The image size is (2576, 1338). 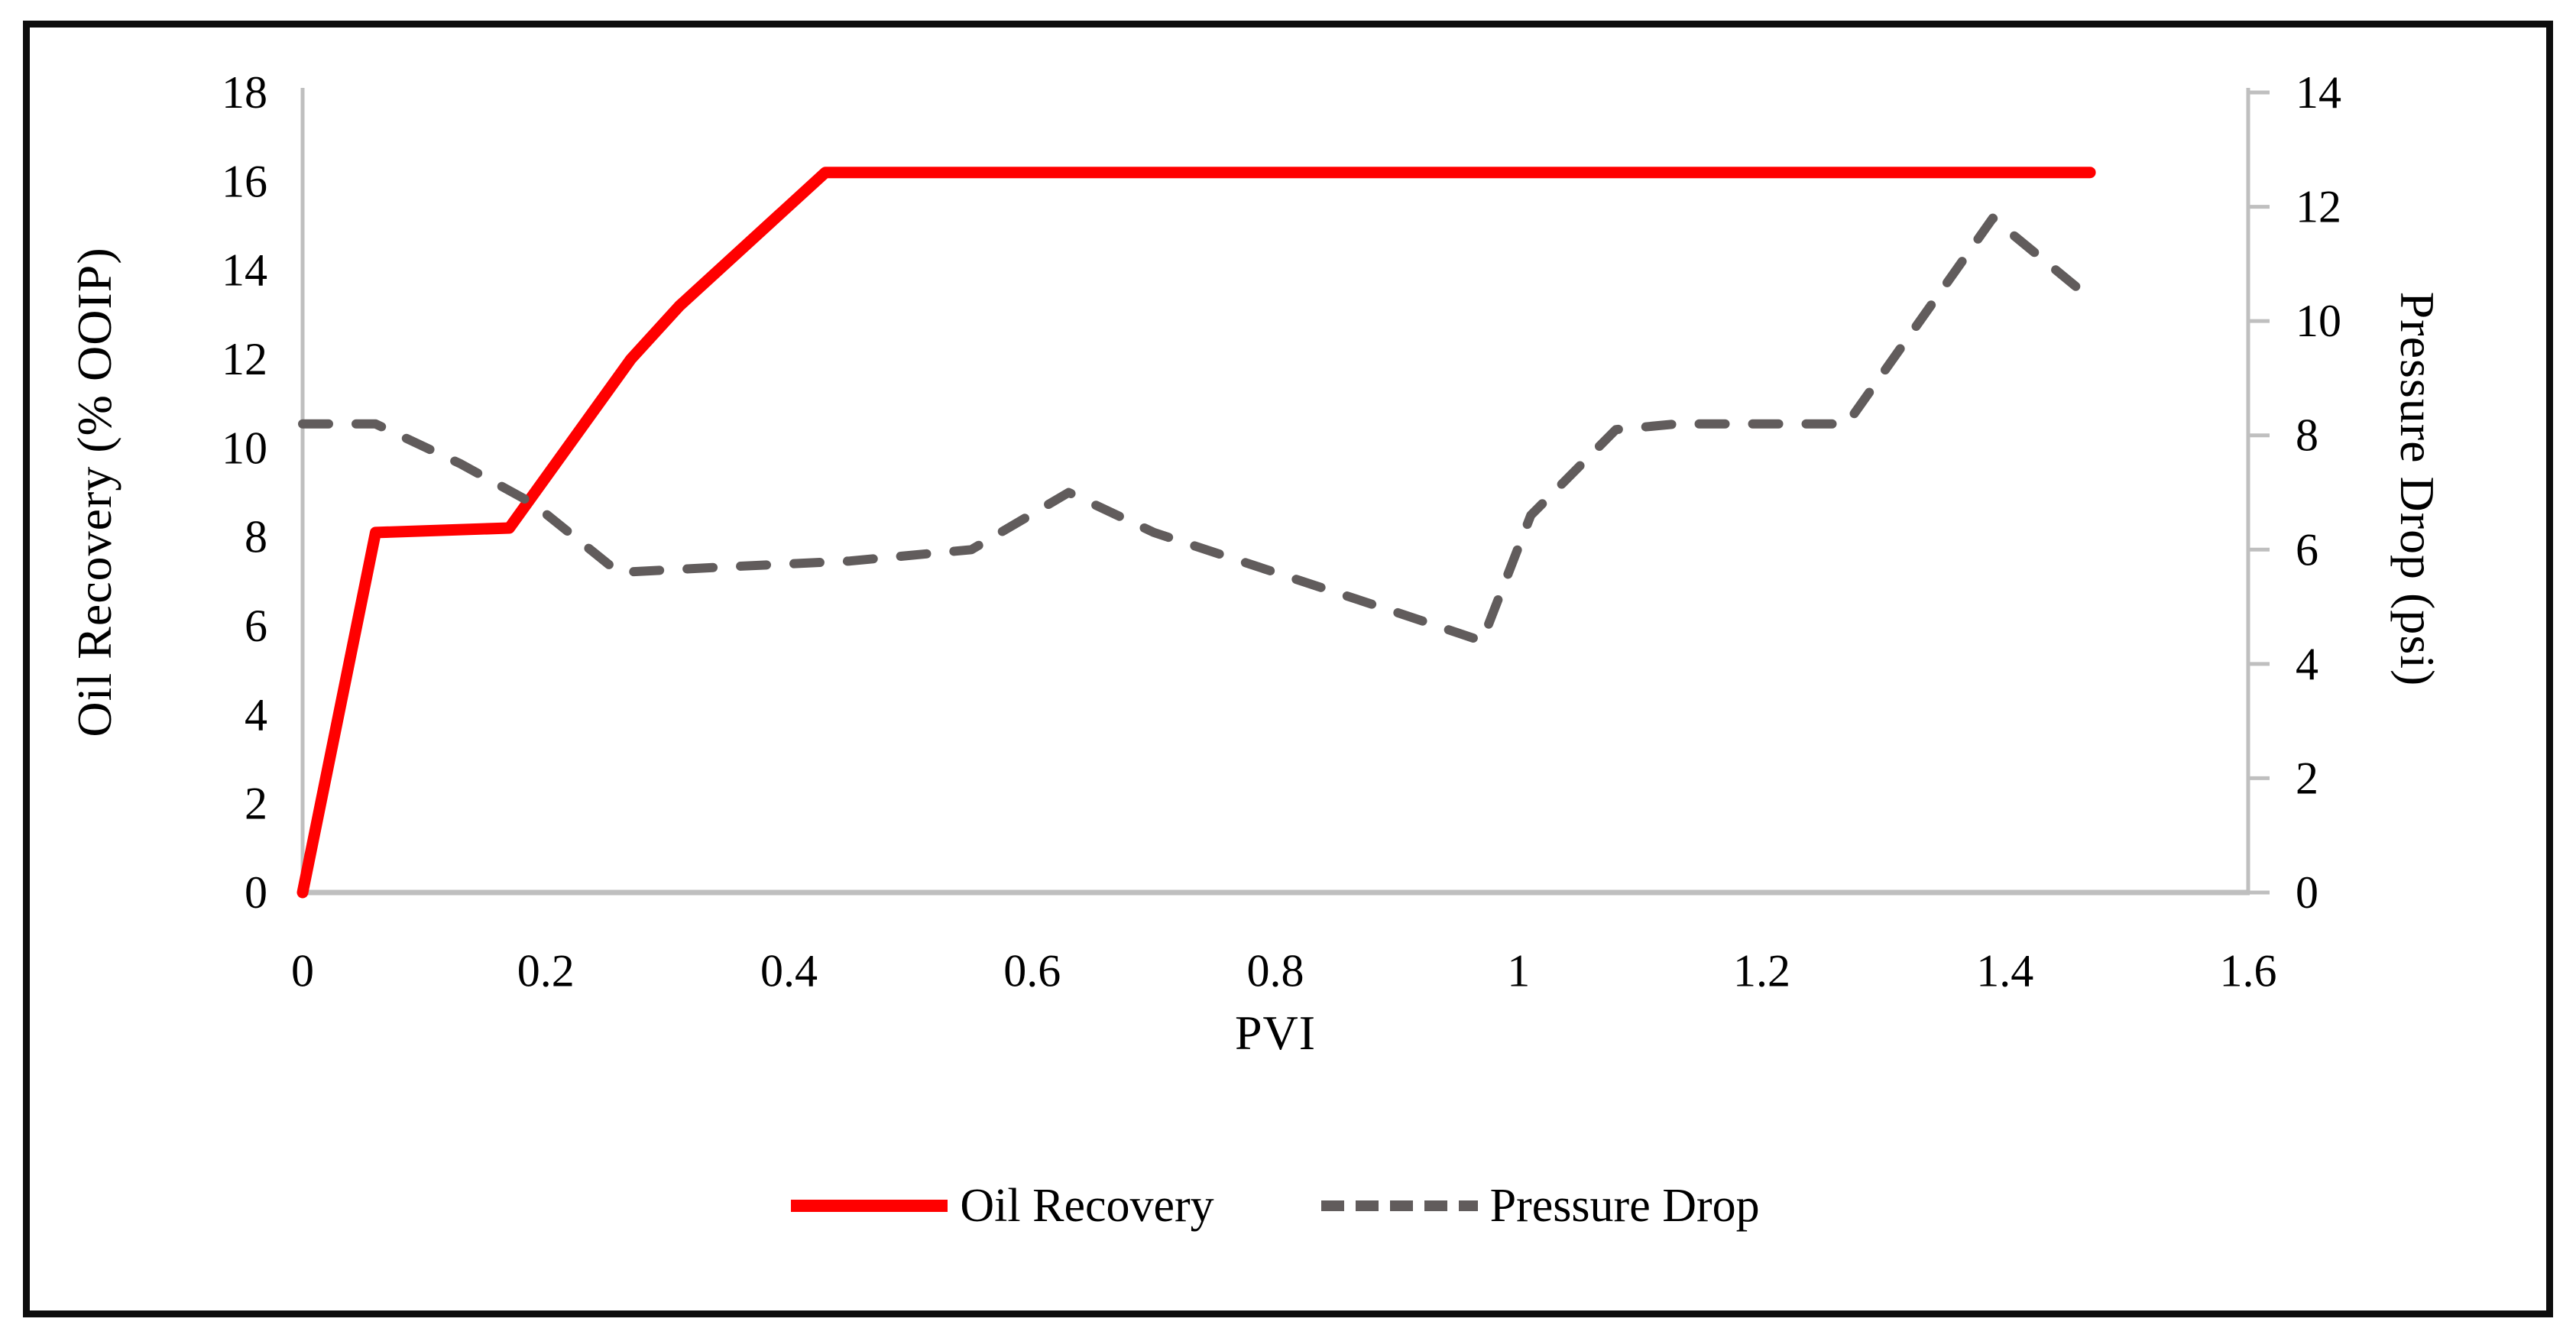 I want to click on right-axis-tick-label: 6, so click(x=2307, y=549).